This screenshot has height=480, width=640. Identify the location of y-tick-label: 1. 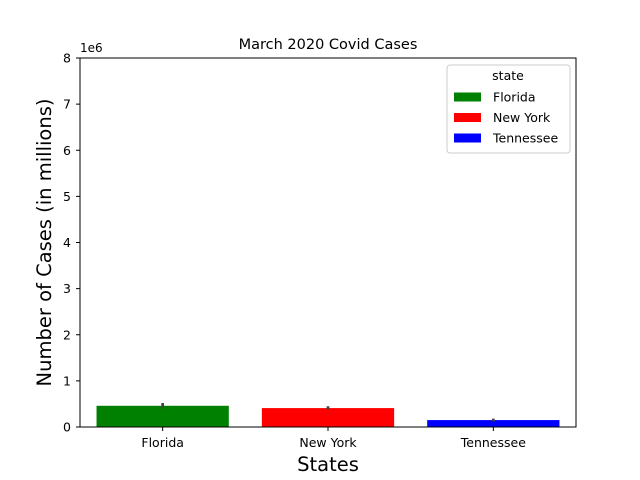
(67, 380).